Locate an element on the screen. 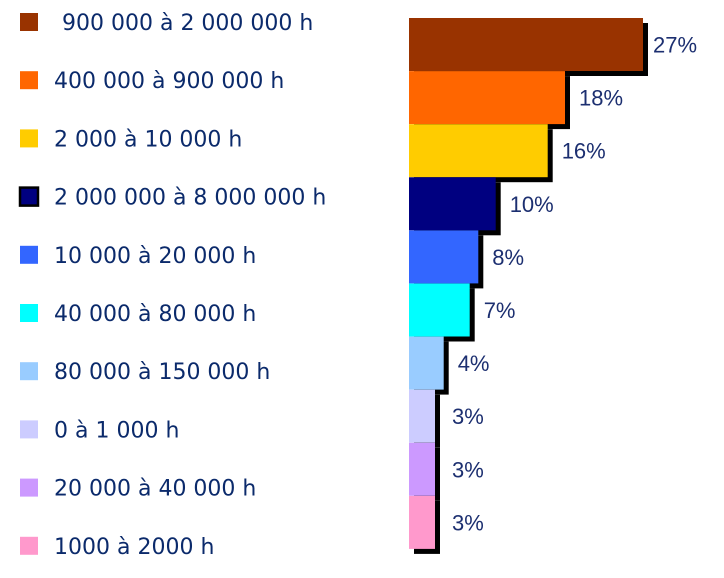 The width and height of the screenshot is (724, 578). legend-label: 1000 à 2000 h is located at coordinates (134, 547).